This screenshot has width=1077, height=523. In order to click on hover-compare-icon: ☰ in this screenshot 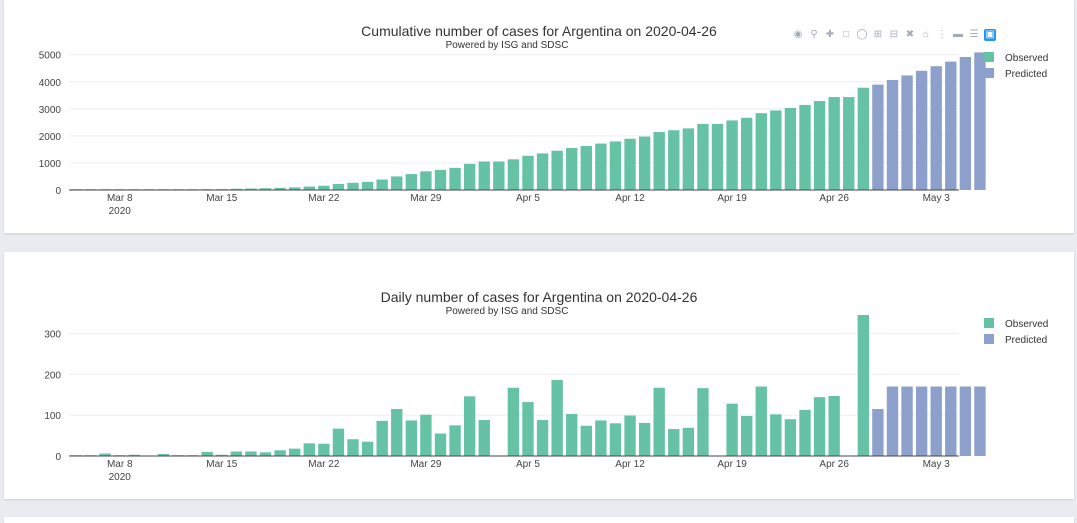, I will do `click(974, 34)`.